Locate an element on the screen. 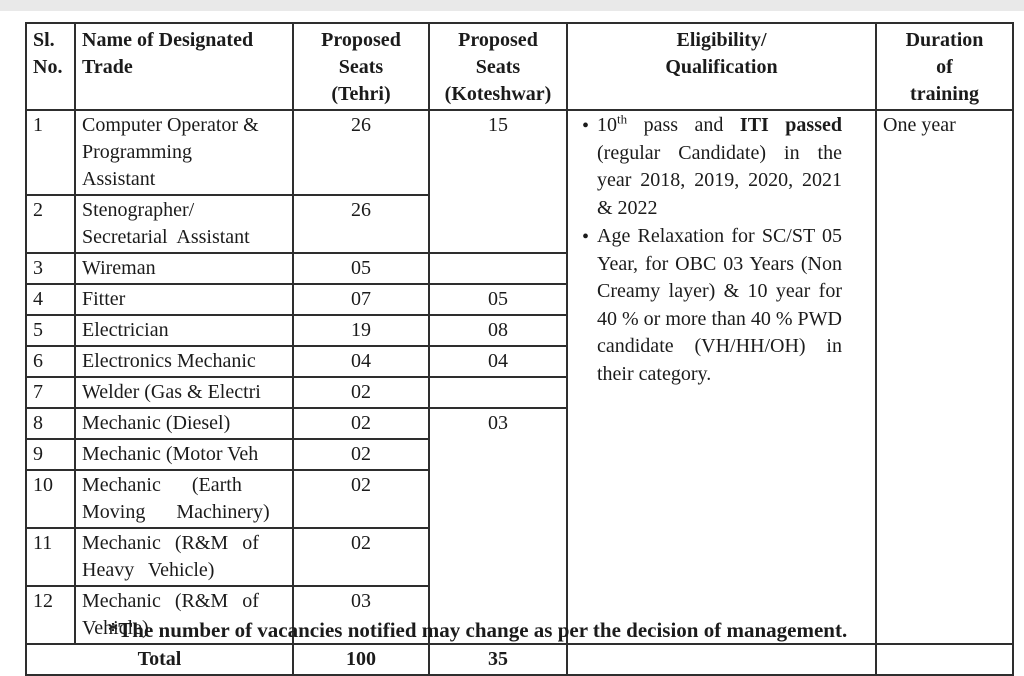 The height and width of the screenshot is (676, 1024). trade-cell: Fitter is located at coordinates (184, 299).